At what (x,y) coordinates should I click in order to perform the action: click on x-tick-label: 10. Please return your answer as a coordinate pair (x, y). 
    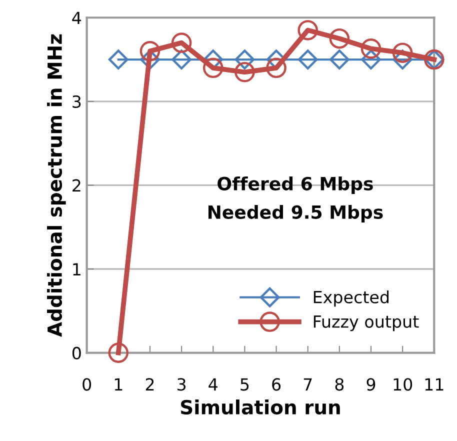
    Looking at the image, I should click on (403, 384).